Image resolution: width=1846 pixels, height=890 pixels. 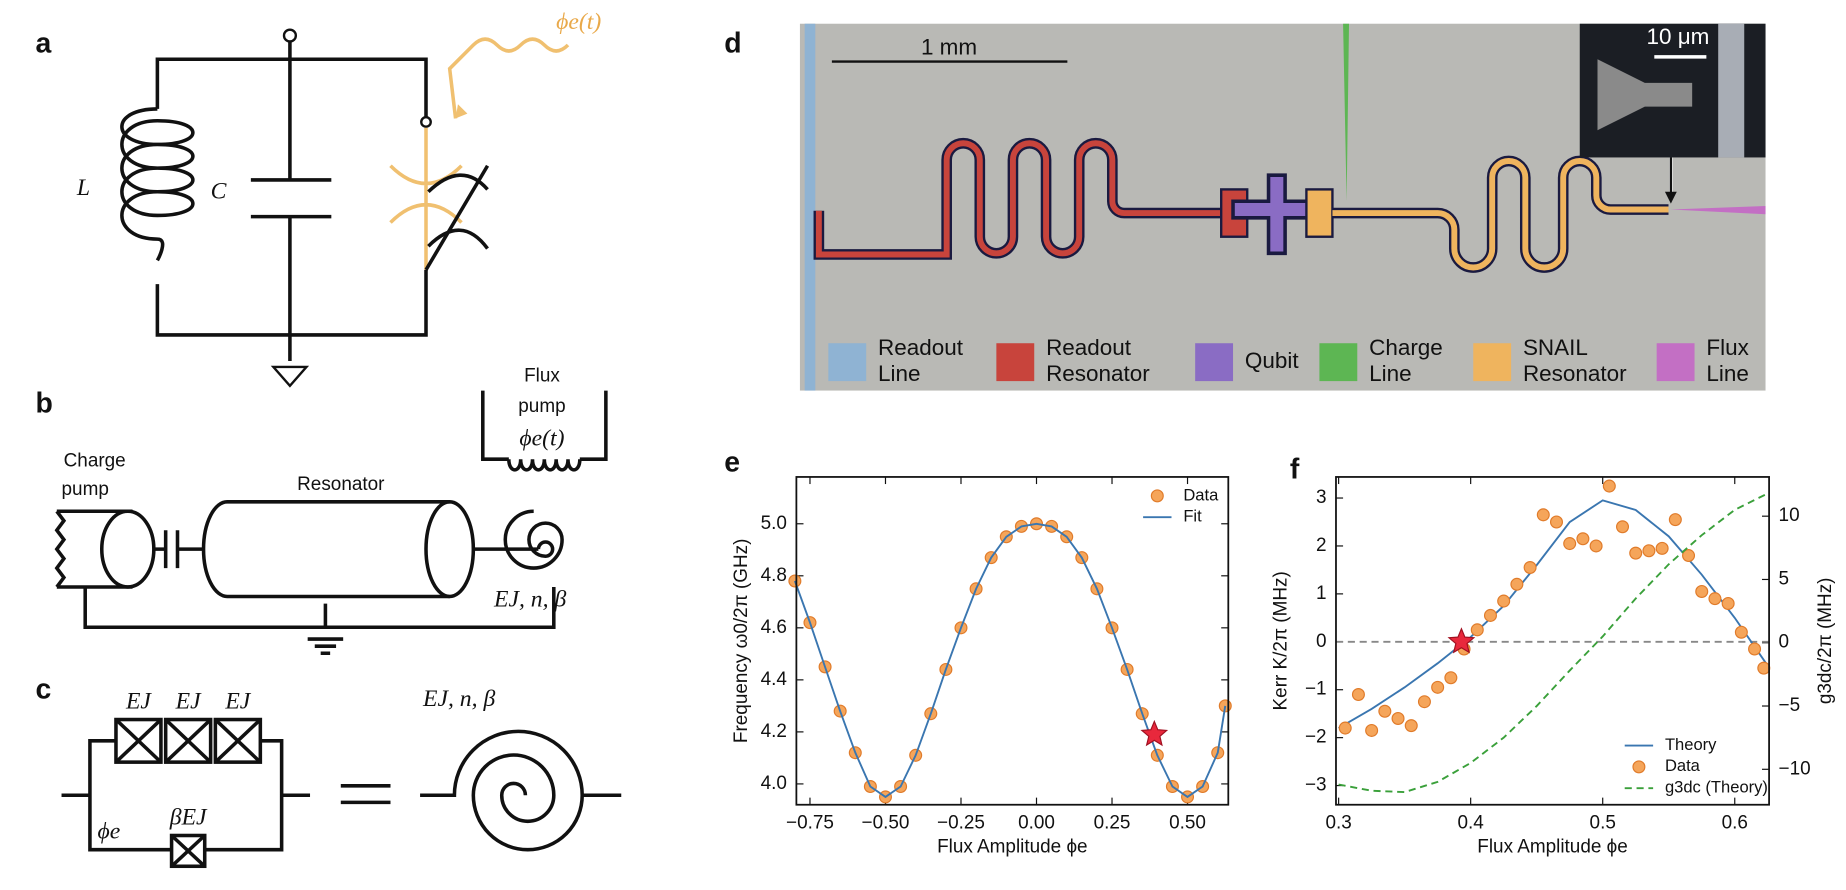 I want to click on circuit-a: L C ϕe(t), so click(x=338, y=198).